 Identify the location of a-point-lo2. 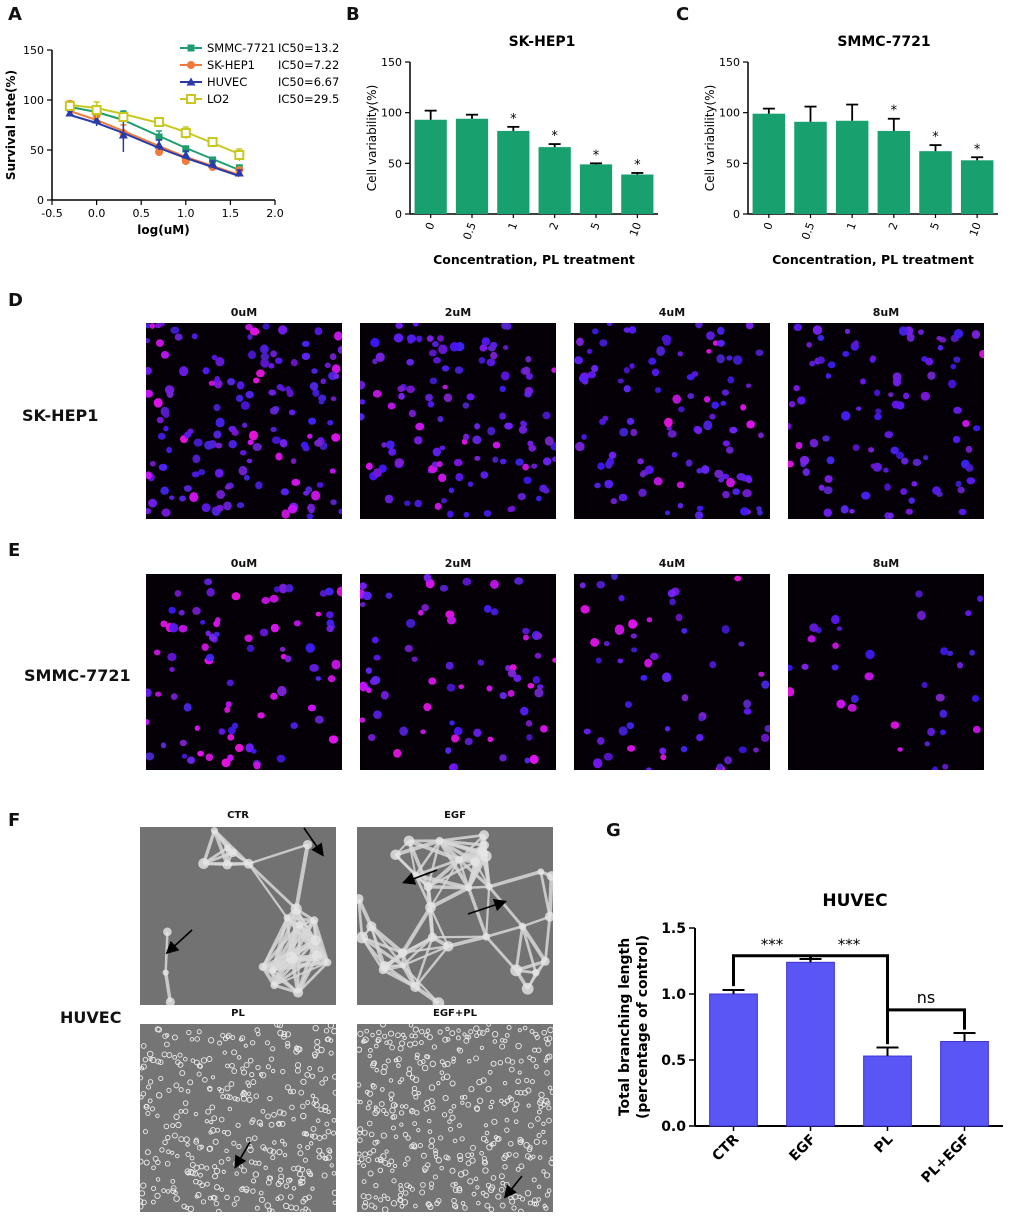
(123, 117).